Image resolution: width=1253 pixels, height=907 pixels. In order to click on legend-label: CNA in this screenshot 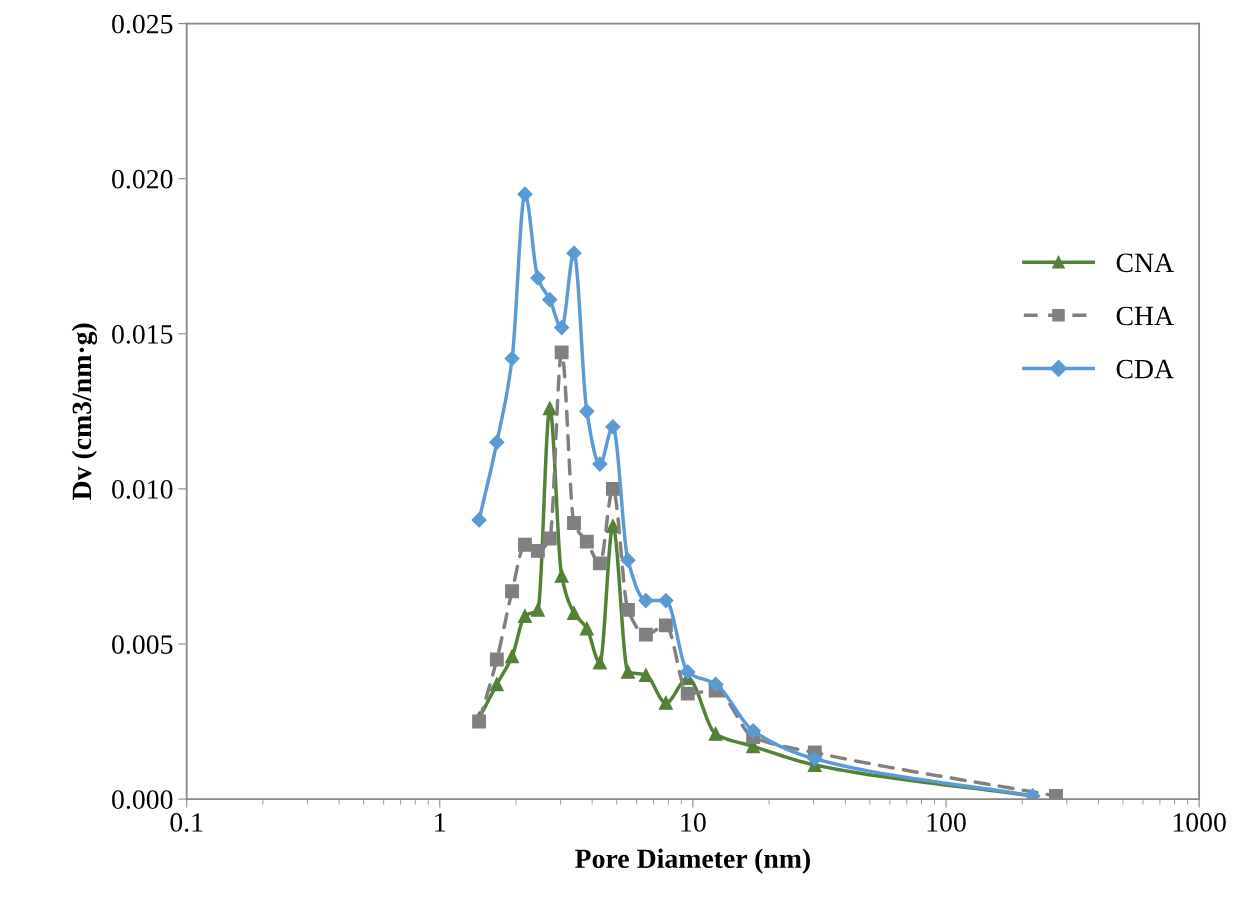, I will do `click(1145, 263)`.